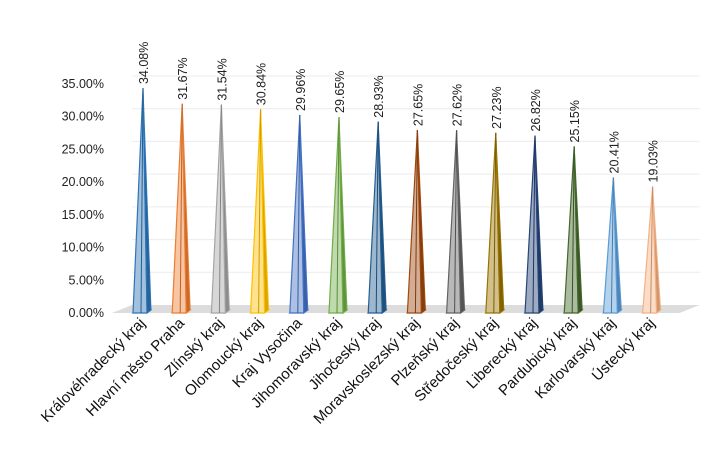  I want to click on y-tick-label: 10.00%, so click(83, 248).